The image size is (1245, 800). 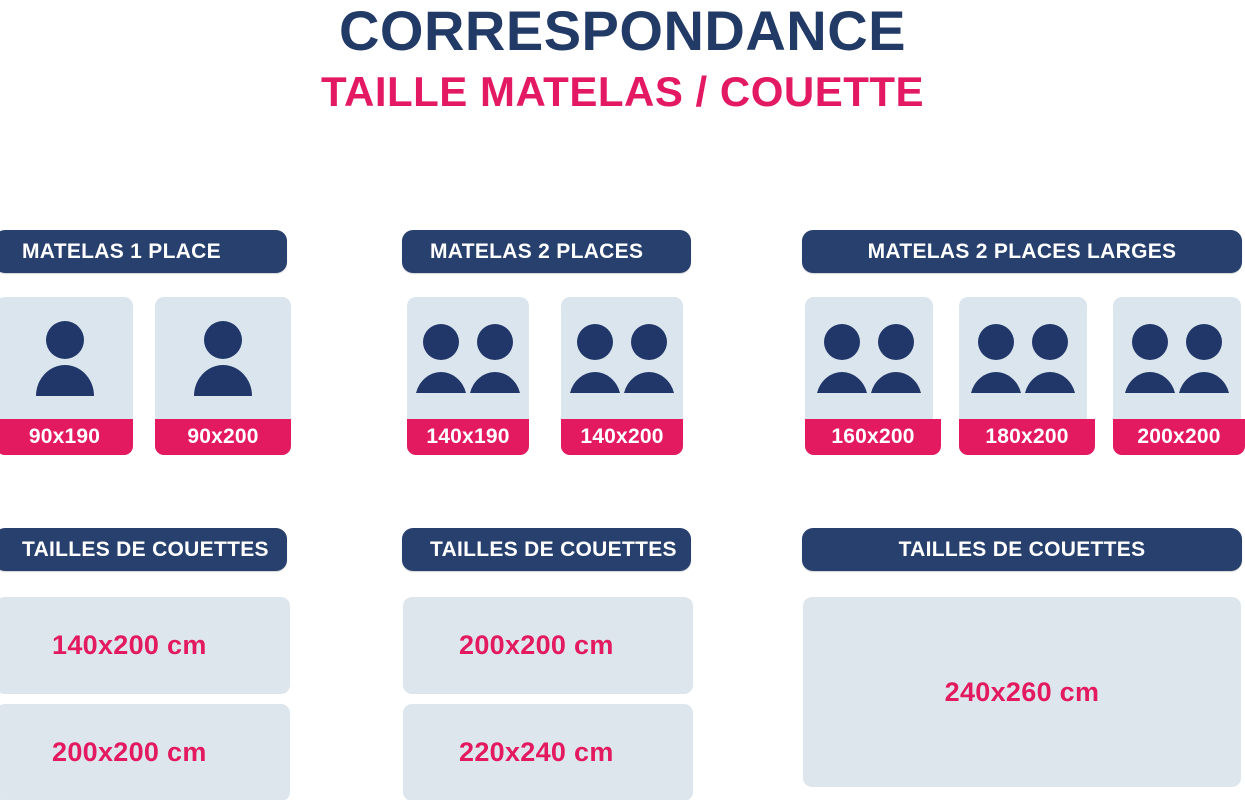 I want to click on mattress-card-90x200: 90x200, so click(x=223, y=376).